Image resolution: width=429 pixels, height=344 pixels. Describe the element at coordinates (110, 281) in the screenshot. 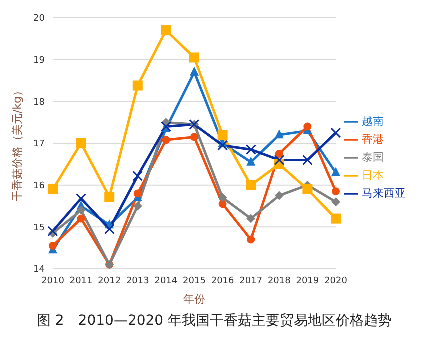

I see `x-tick-label: 2012` at that location.